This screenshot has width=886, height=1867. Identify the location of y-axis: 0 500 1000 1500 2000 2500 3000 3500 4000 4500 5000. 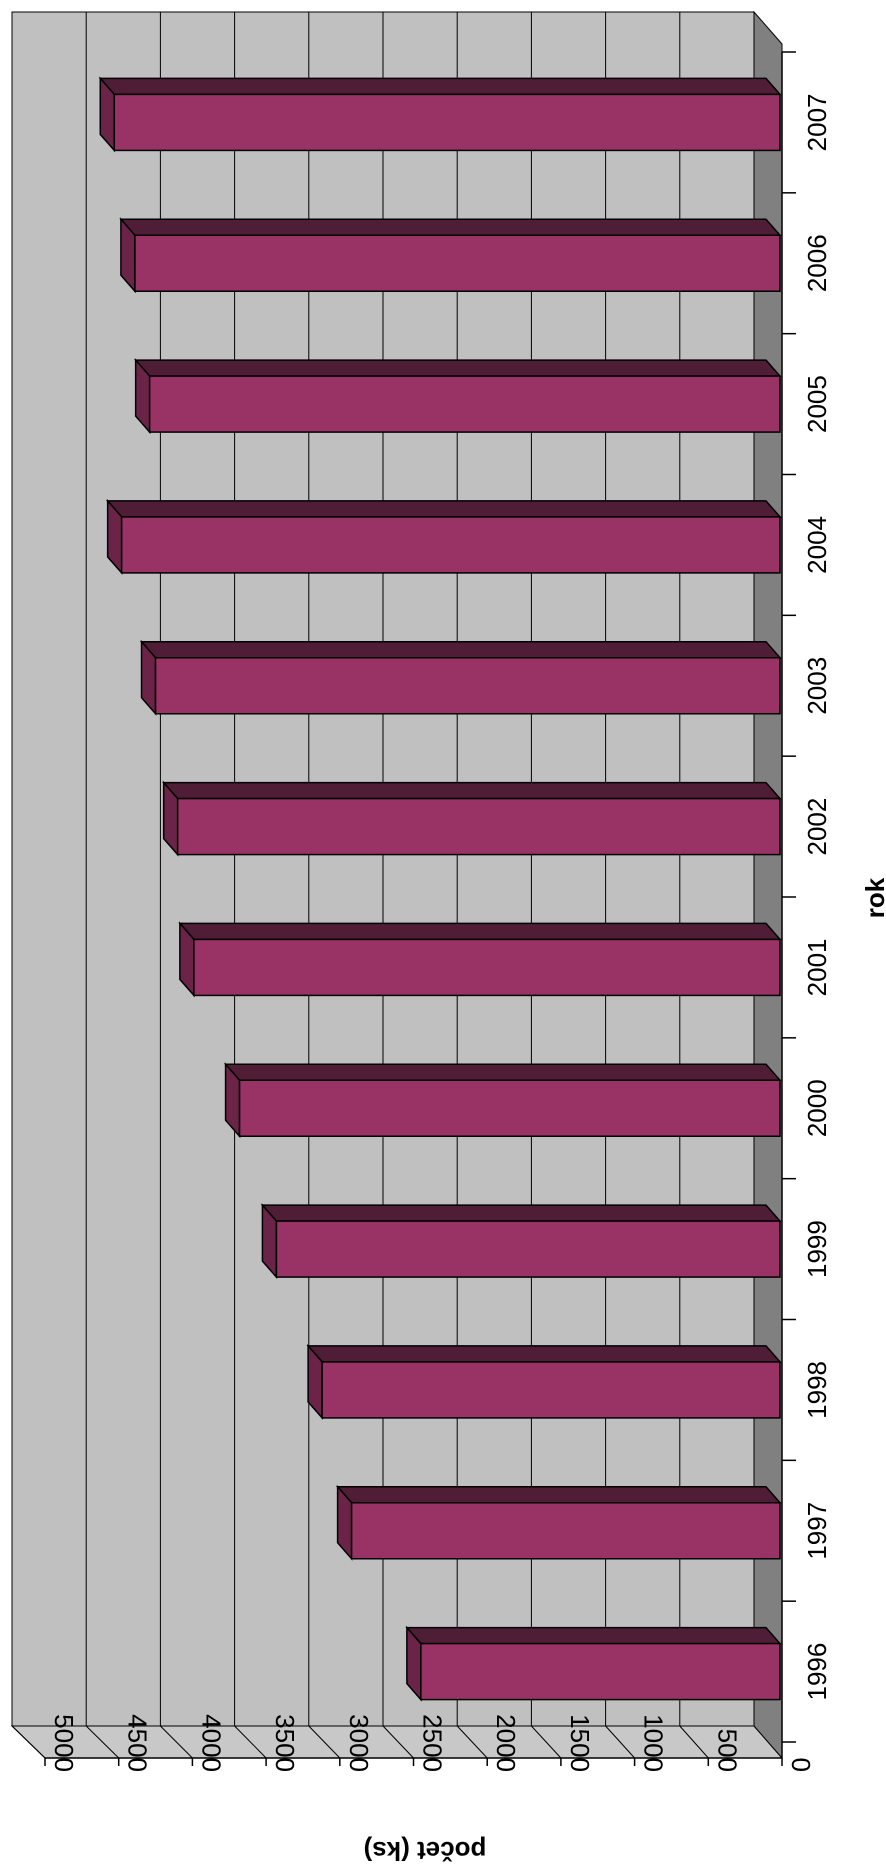
(430, 1743).